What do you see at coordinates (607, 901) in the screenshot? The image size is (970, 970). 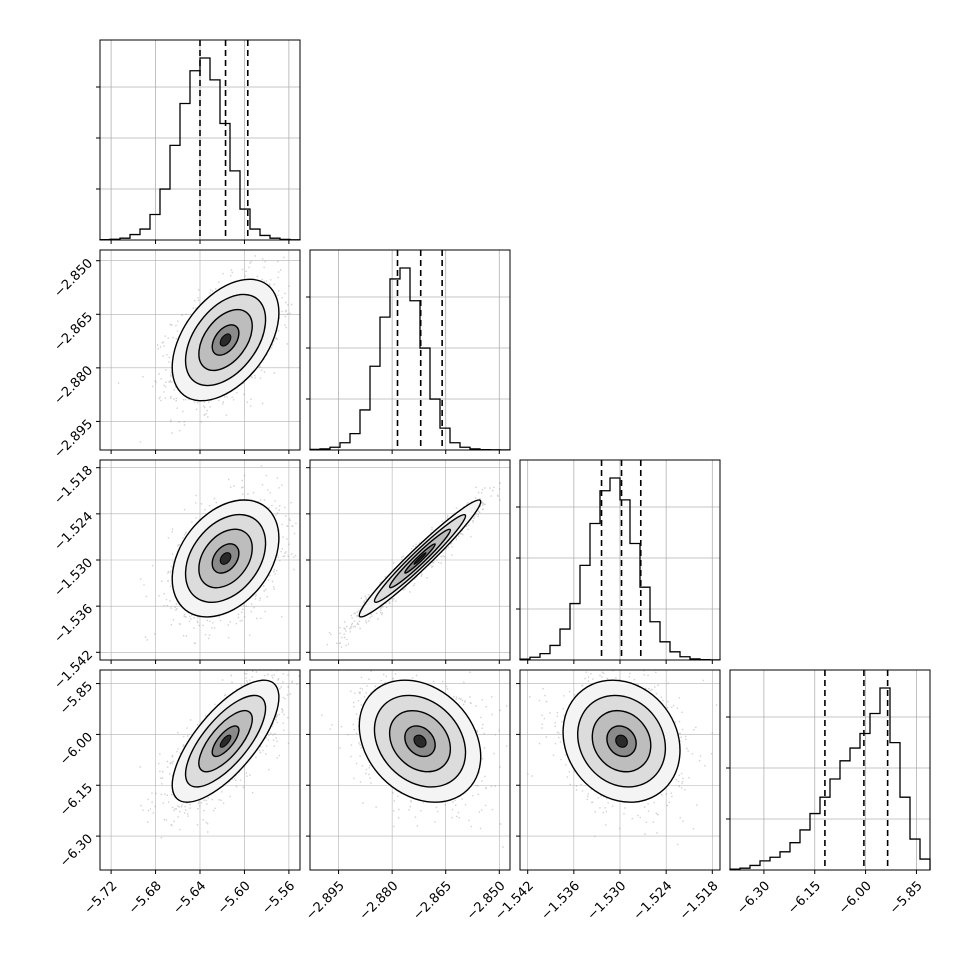 I see `x-tick-label: −1.530` at bounding box center [607, 901].